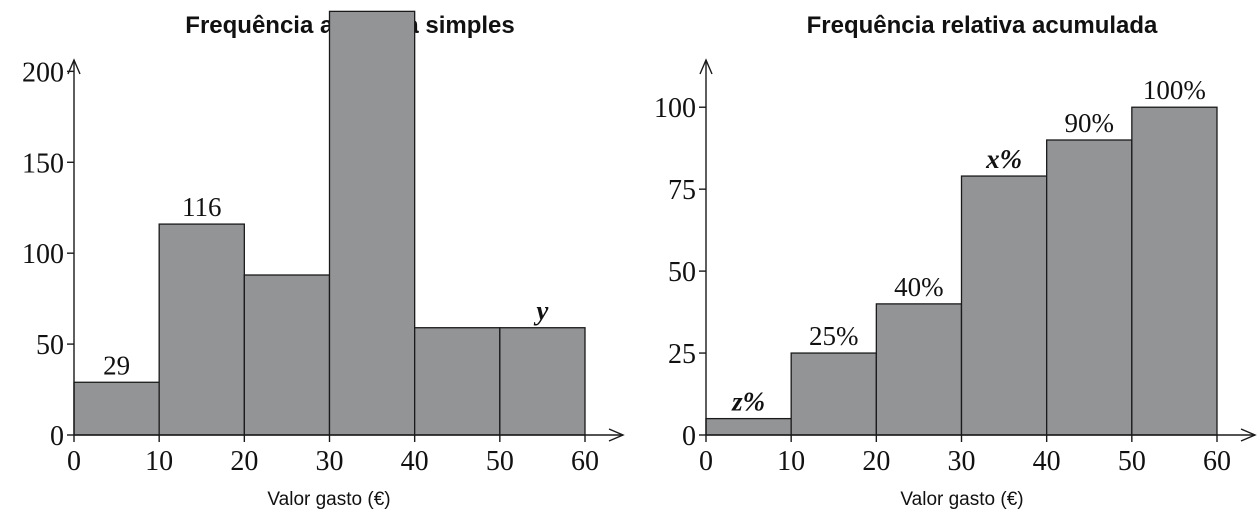  I want to click on bar-value-label: x%, so click(1003, 159).